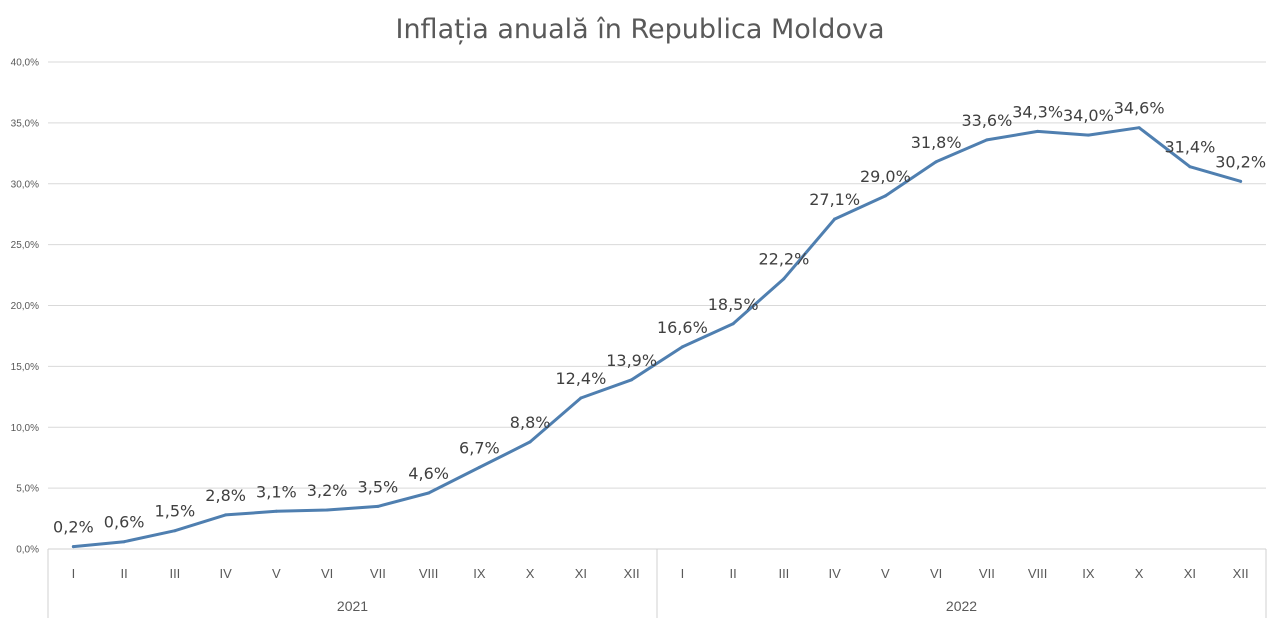  What do you see at coordinates (1240, 161) in the screenshot?
I see `data-label: 30,2%` at bounding box center [1240, 161].